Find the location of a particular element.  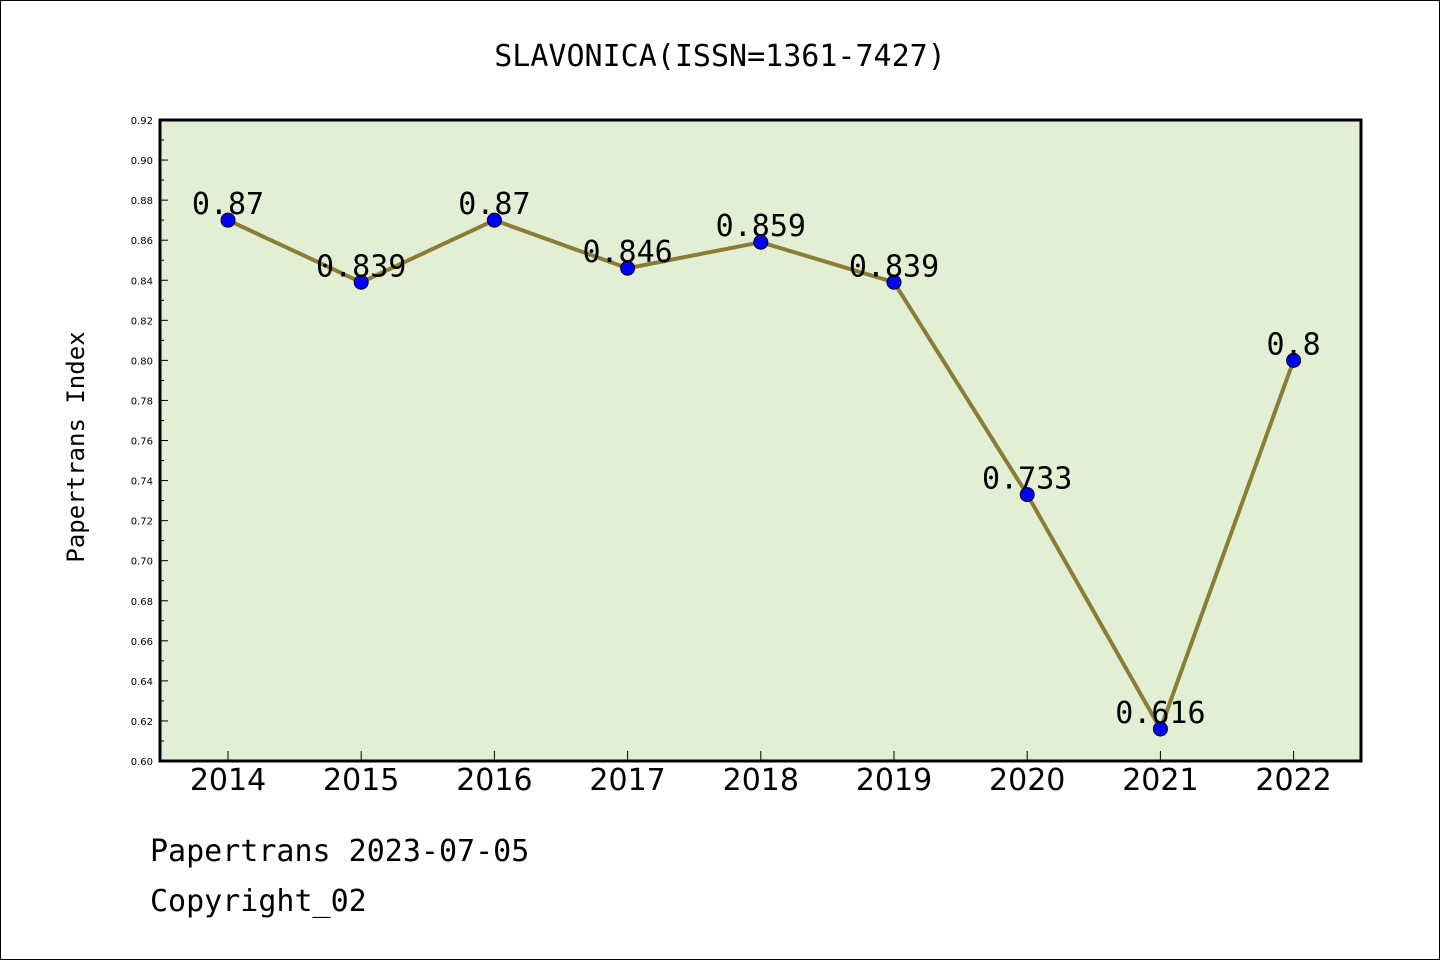

y-tick-label: 0.80 is located at coordinates (142, 361).